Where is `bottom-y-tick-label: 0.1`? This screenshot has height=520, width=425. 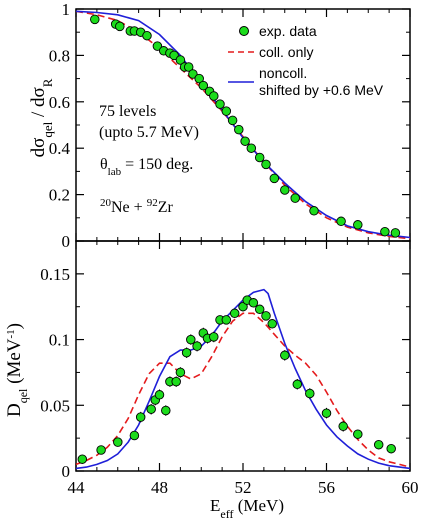
bottom-y-tick-label: 0.1 is located at coordinates (59, 340).